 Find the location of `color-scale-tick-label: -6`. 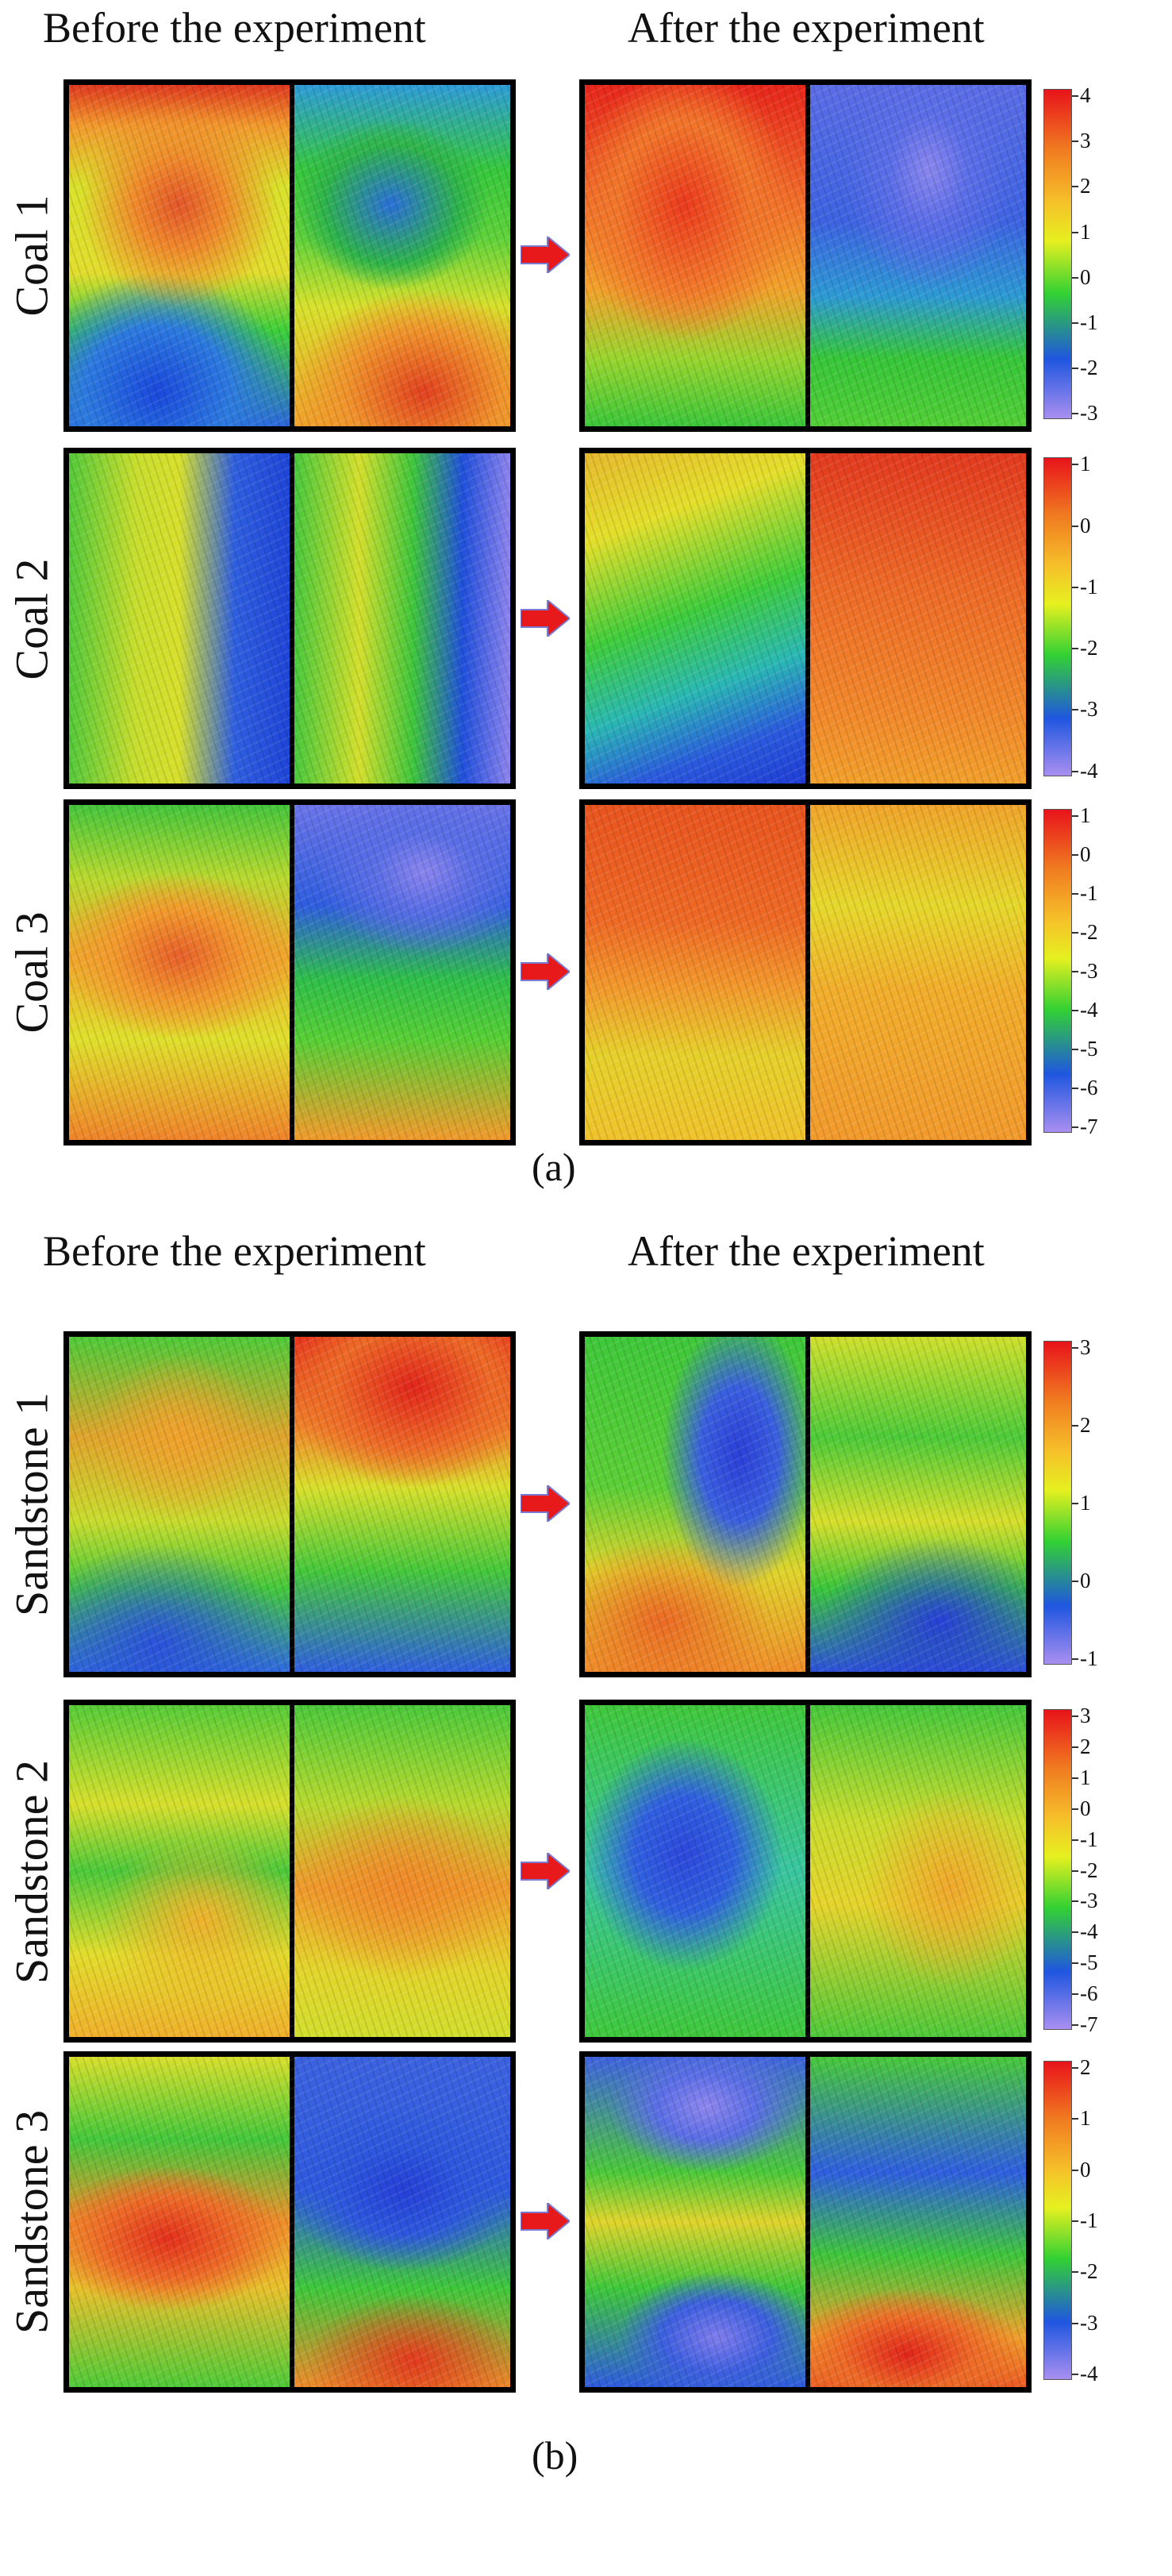

color-scale-tick-label: -6 is located at coordinates (1089, 1087).